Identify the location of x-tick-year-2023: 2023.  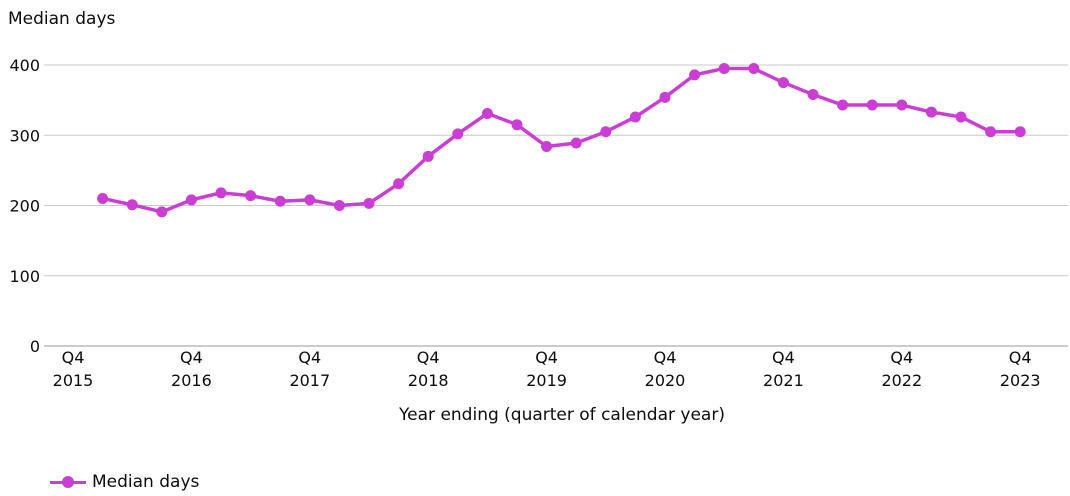
(1020, 380).